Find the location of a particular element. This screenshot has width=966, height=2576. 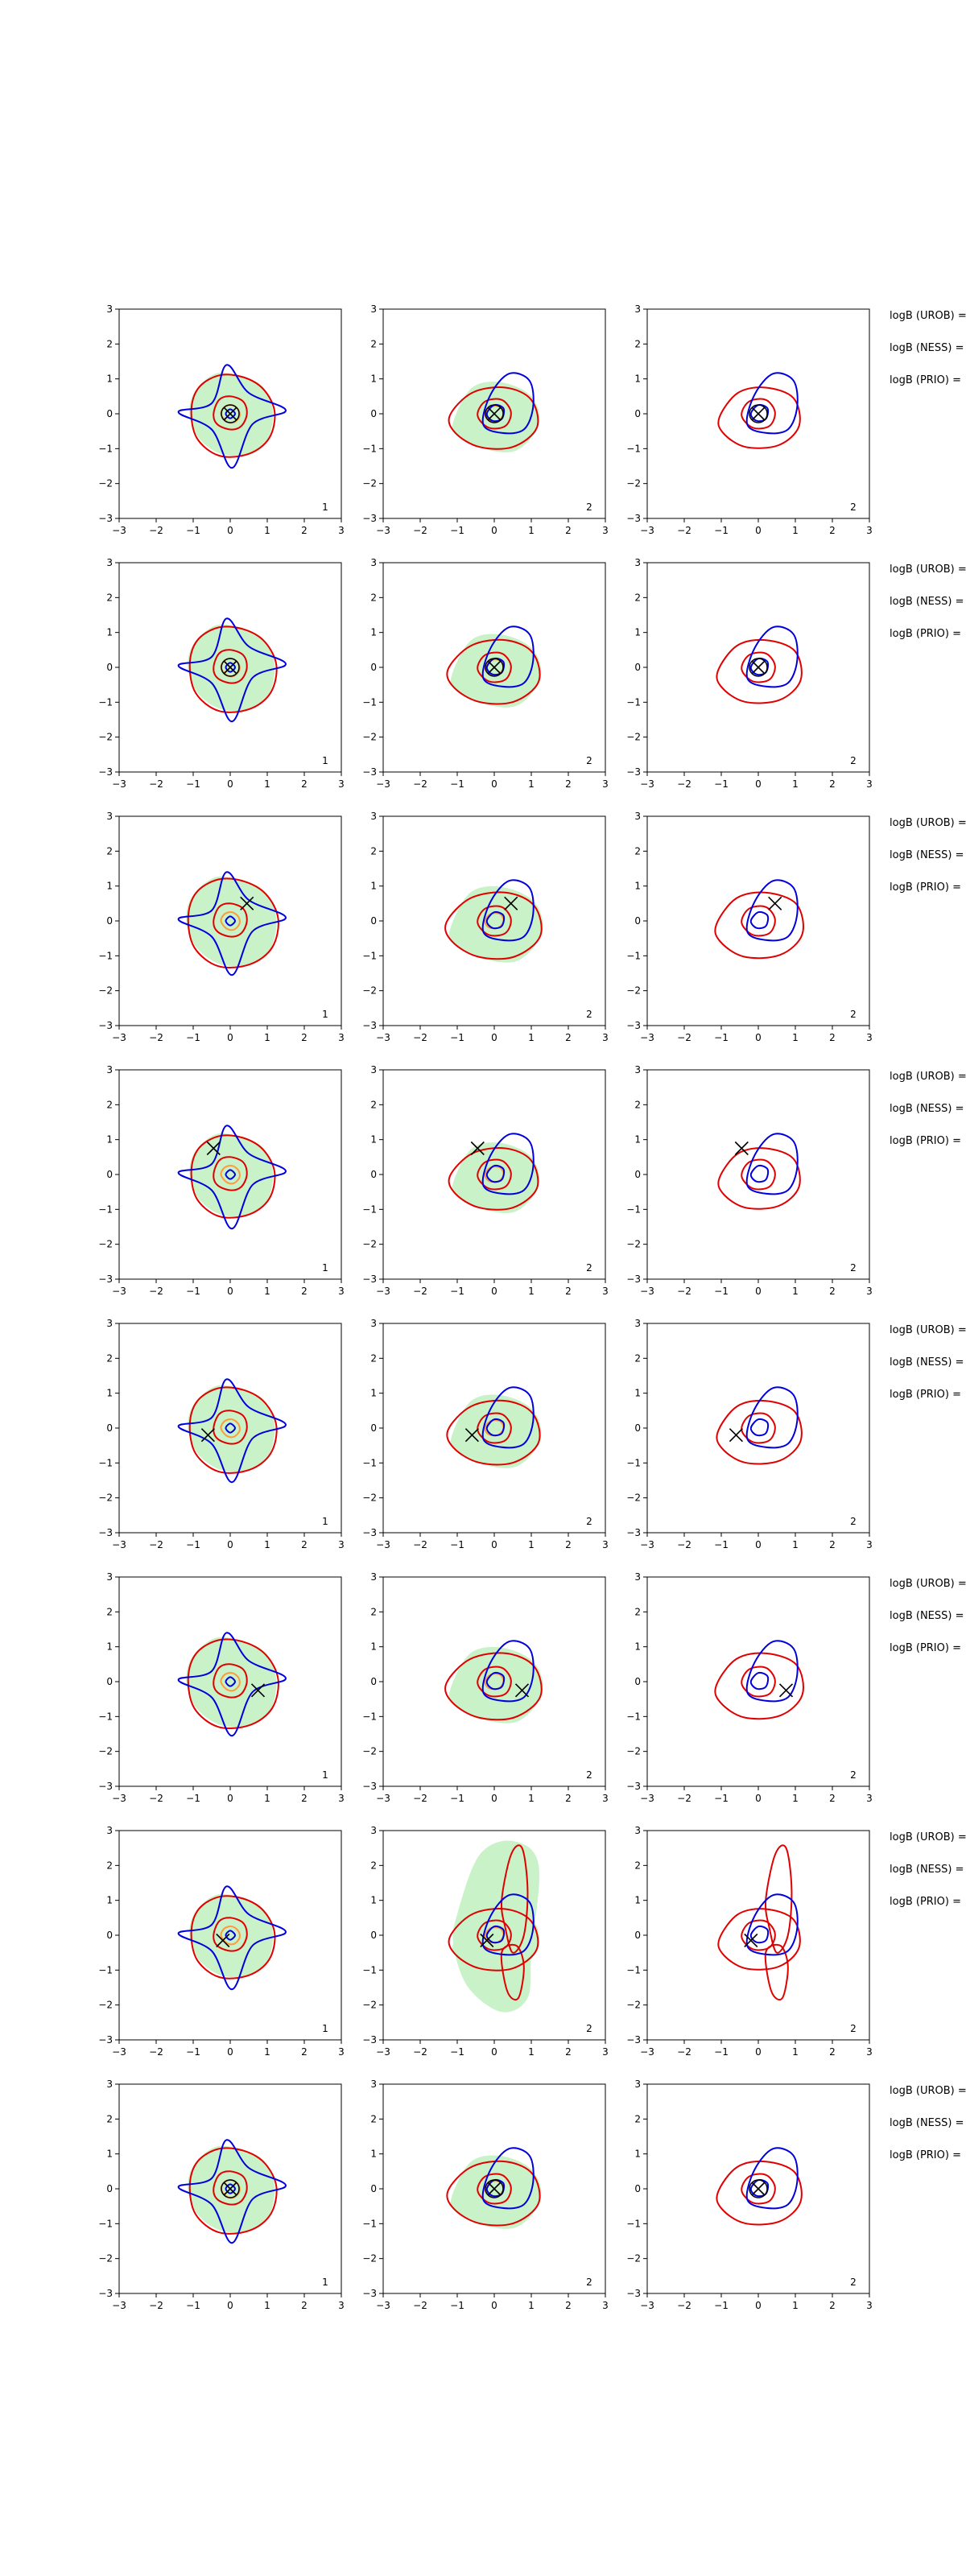

panel-r5-c2: −3 −2 −1 0 1 2 3 3 2 1 0 −1 −2 −3 2 is located at coordinates (485, 1434).